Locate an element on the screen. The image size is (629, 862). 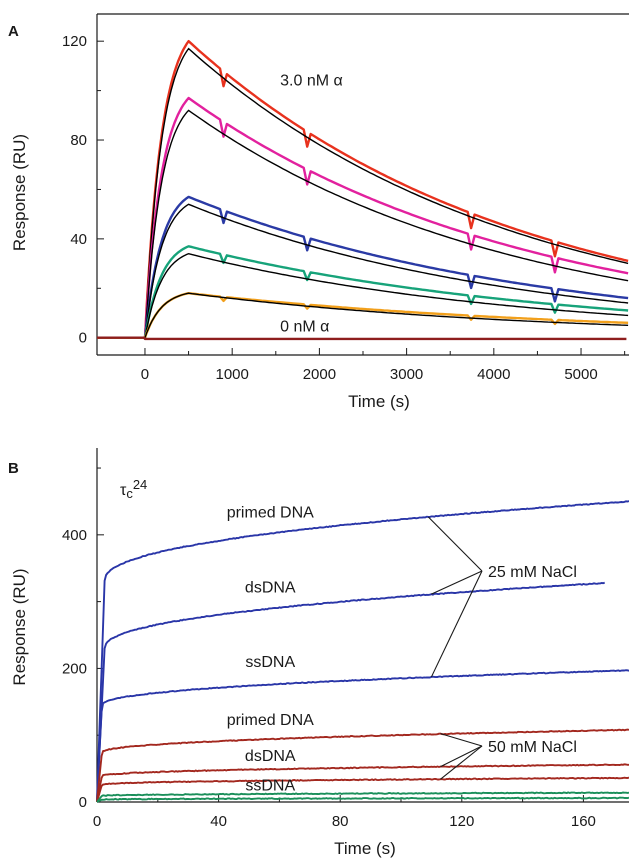
x-tick-label: 2000 is located at coordinates (319, 374).